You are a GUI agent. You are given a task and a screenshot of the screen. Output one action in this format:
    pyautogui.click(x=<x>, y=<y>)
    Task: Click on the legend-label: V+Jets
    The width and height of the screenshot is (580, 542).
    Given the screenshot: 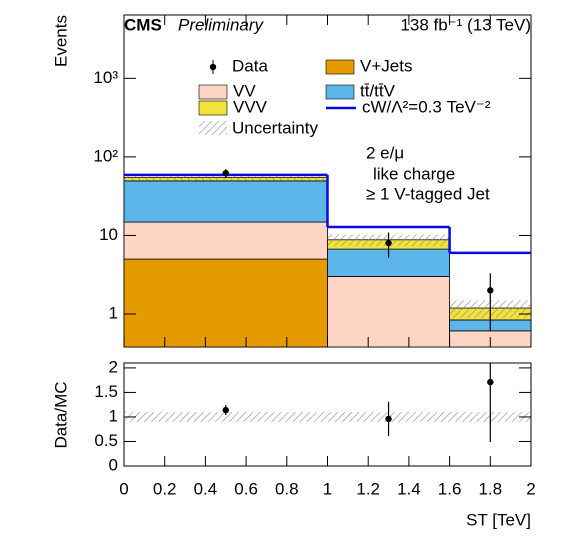 What is the action you would take?
    pyautogui.click(x=386, y=65)
    